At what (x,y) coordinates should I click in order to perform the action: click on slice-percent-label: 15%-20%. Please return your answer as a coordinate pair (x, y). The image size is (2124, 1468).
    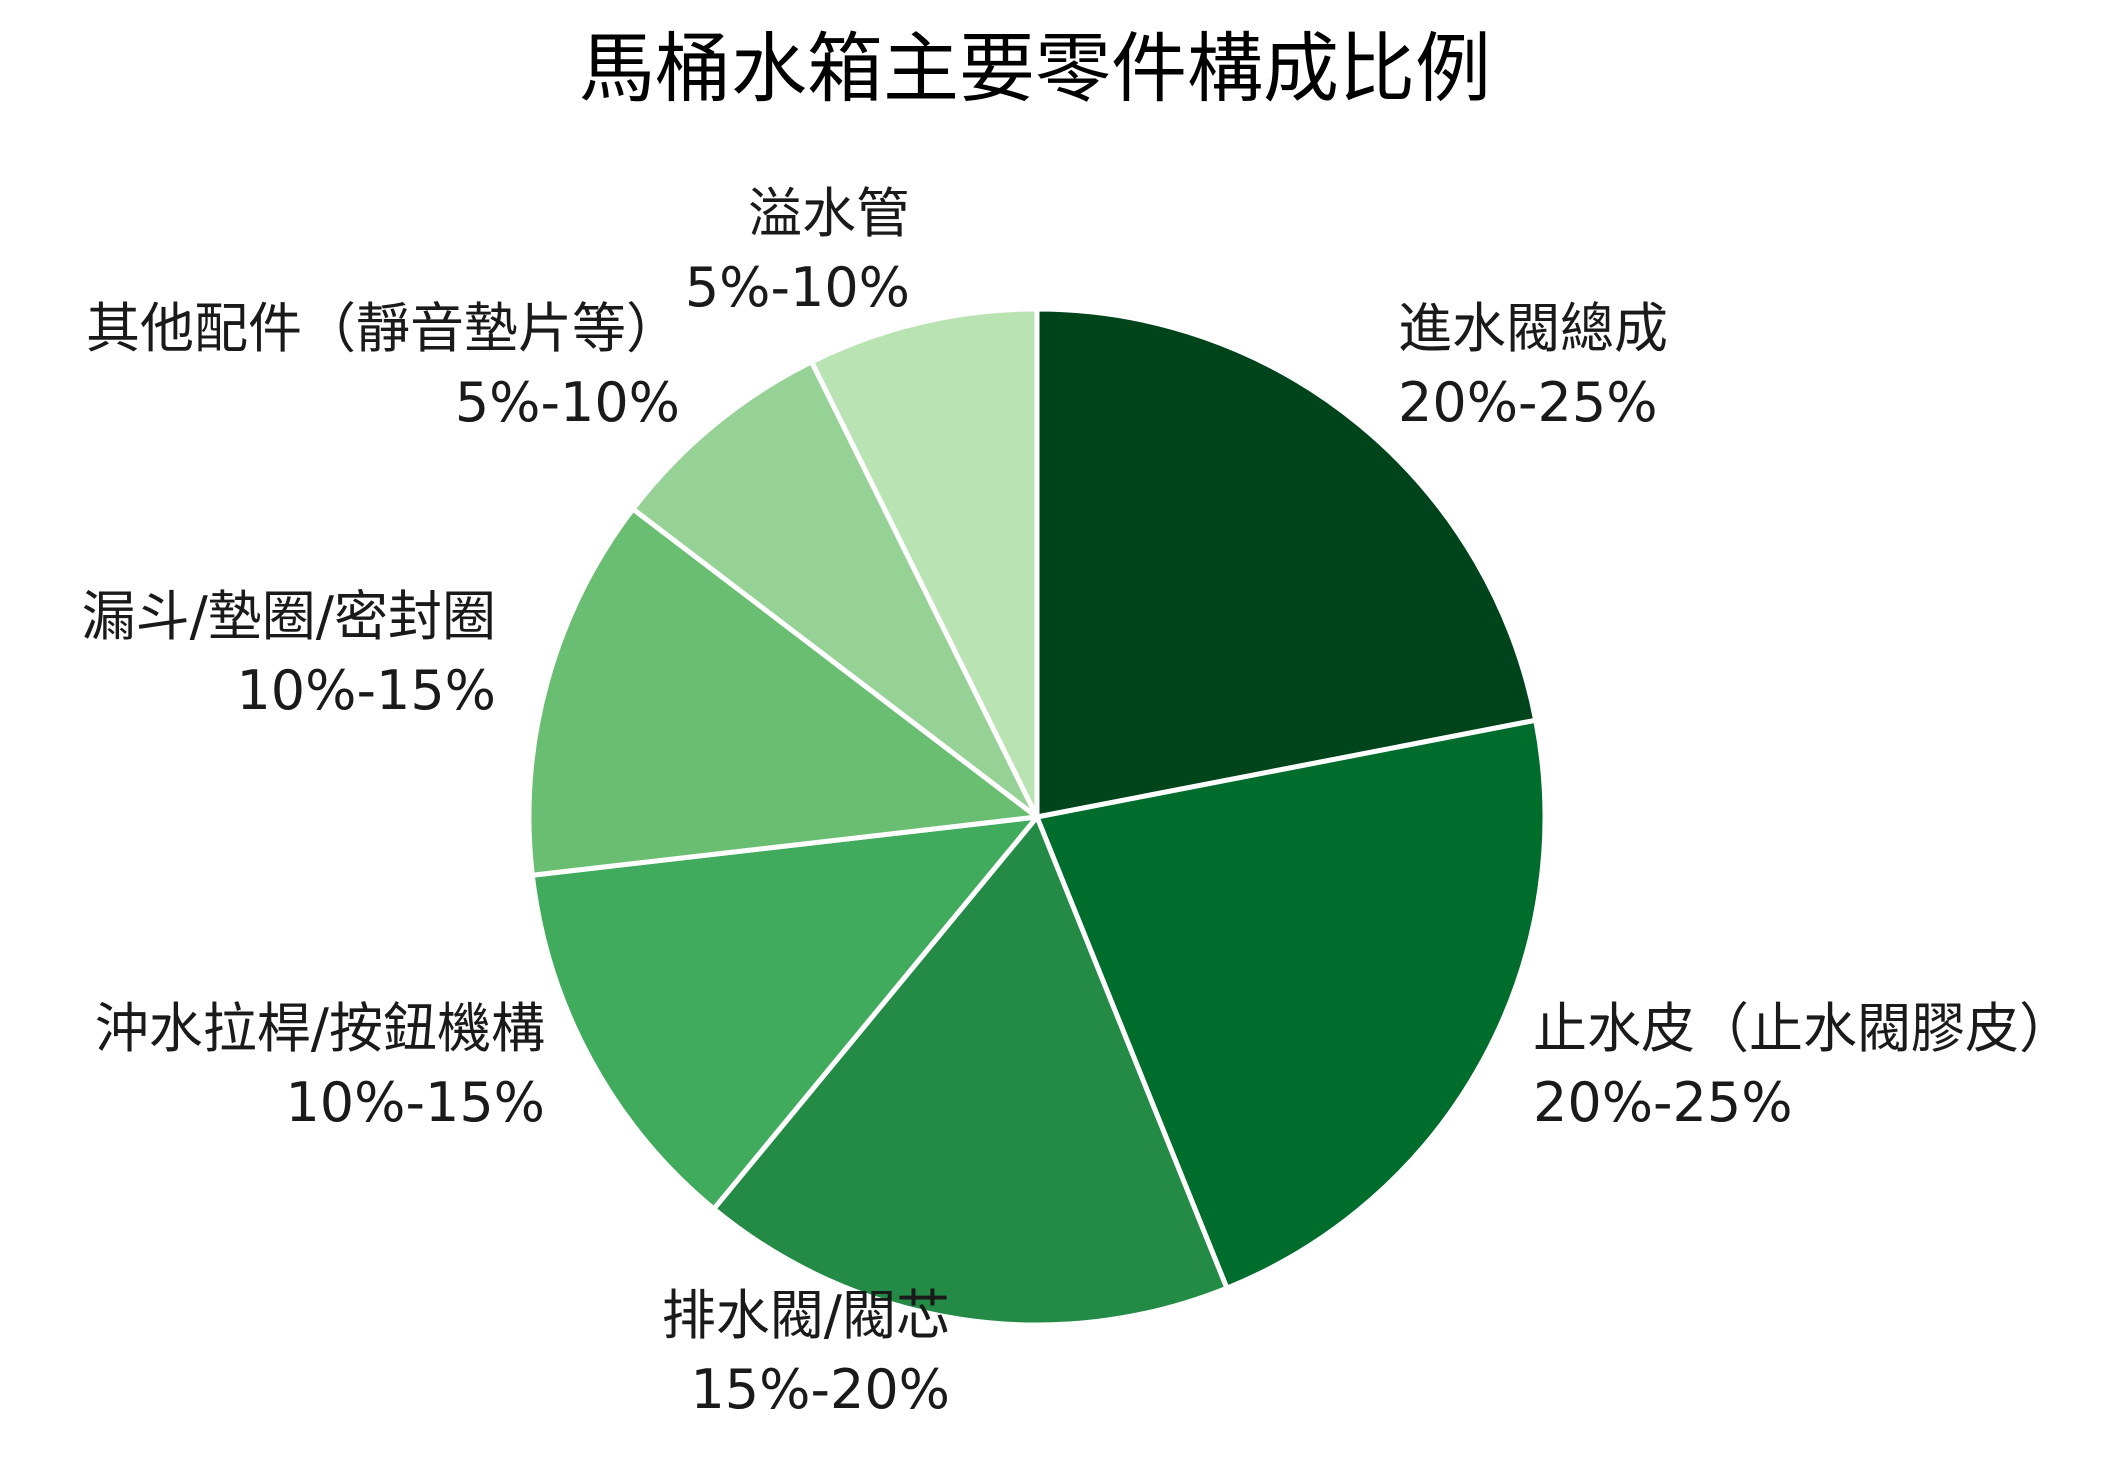
    Looking at the image, I should click on (820, 1389).